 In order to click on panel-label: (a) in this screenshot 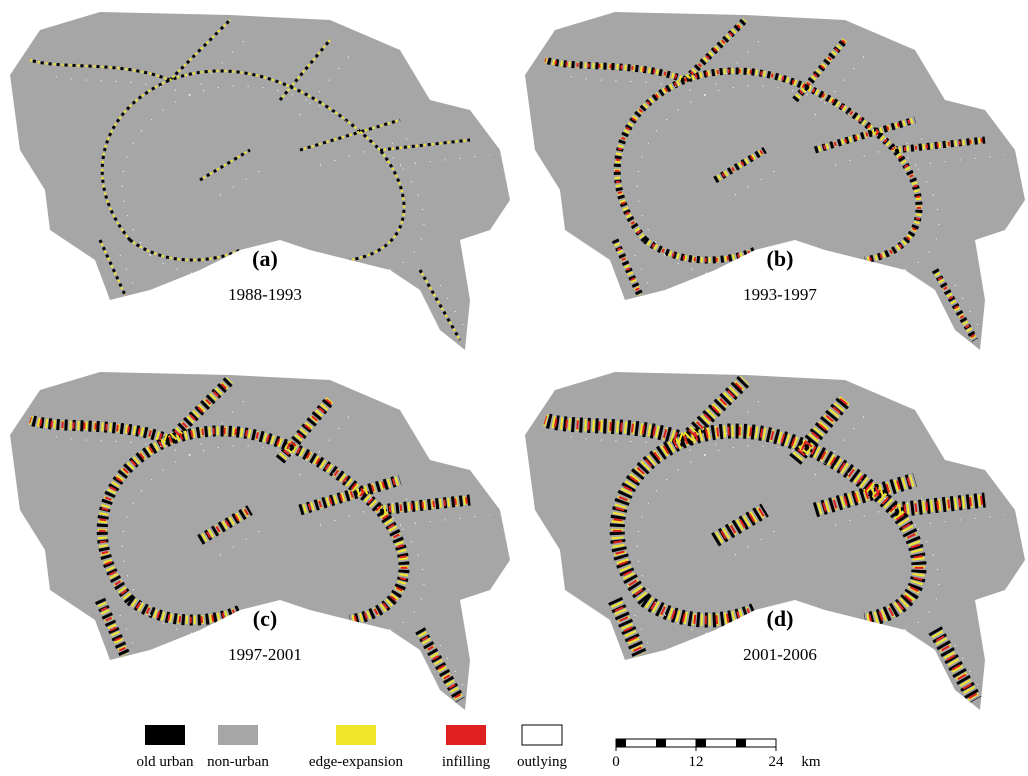, I will do `click(265, 258)`.